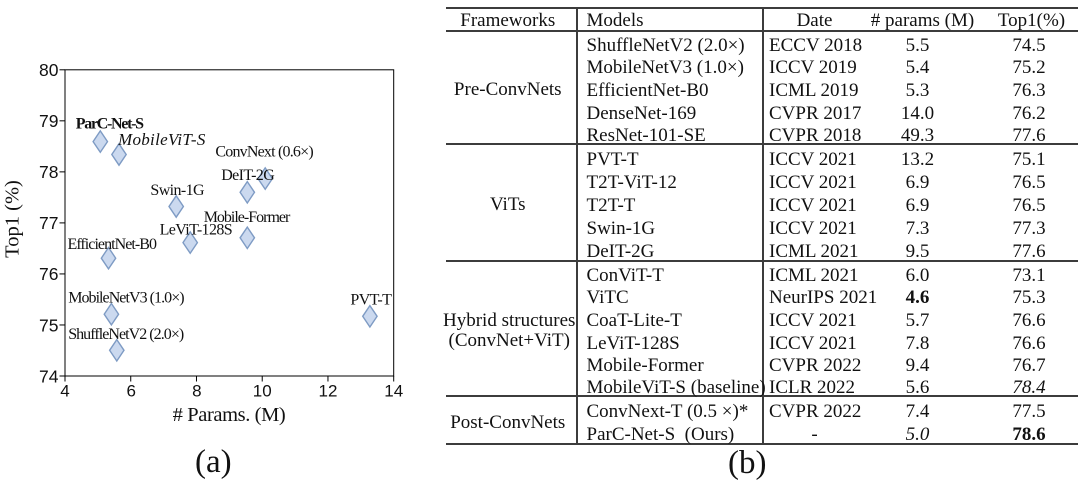 The height and width of the screenshot is (482, 1080). I want to click on svg-text: Top1 (%), so click(13, 219).